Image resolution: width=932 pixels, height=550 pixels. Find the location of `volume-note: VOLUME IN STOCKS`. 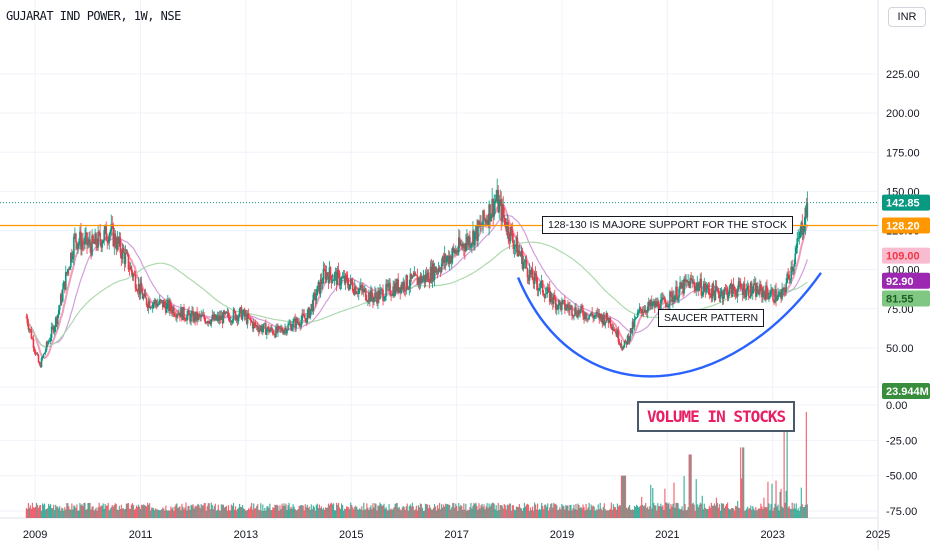

volume-note: VOLUME IN STOCKS is located at coordinates (716, 416).